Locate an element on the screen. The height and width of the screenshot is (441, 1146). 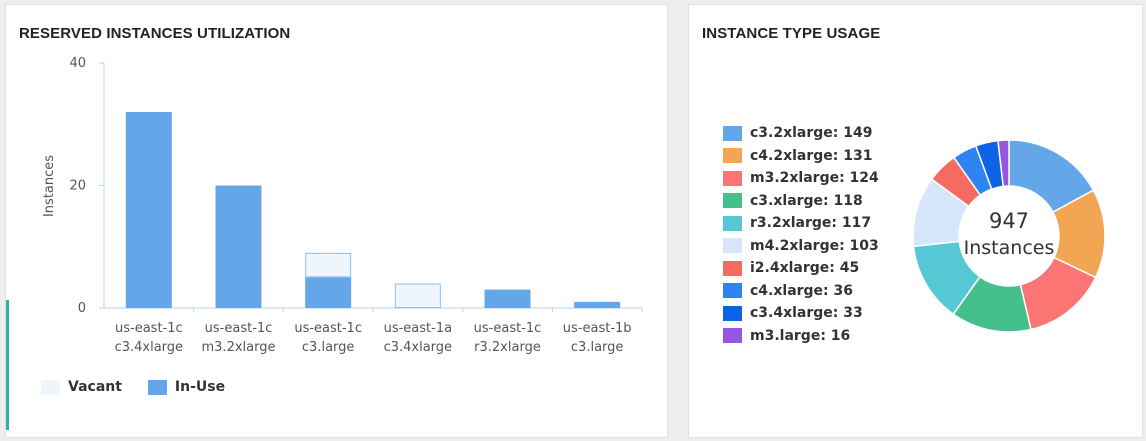
pie-legend-item: c3.2xlarge: 149 is located at coordinates (801, 133).